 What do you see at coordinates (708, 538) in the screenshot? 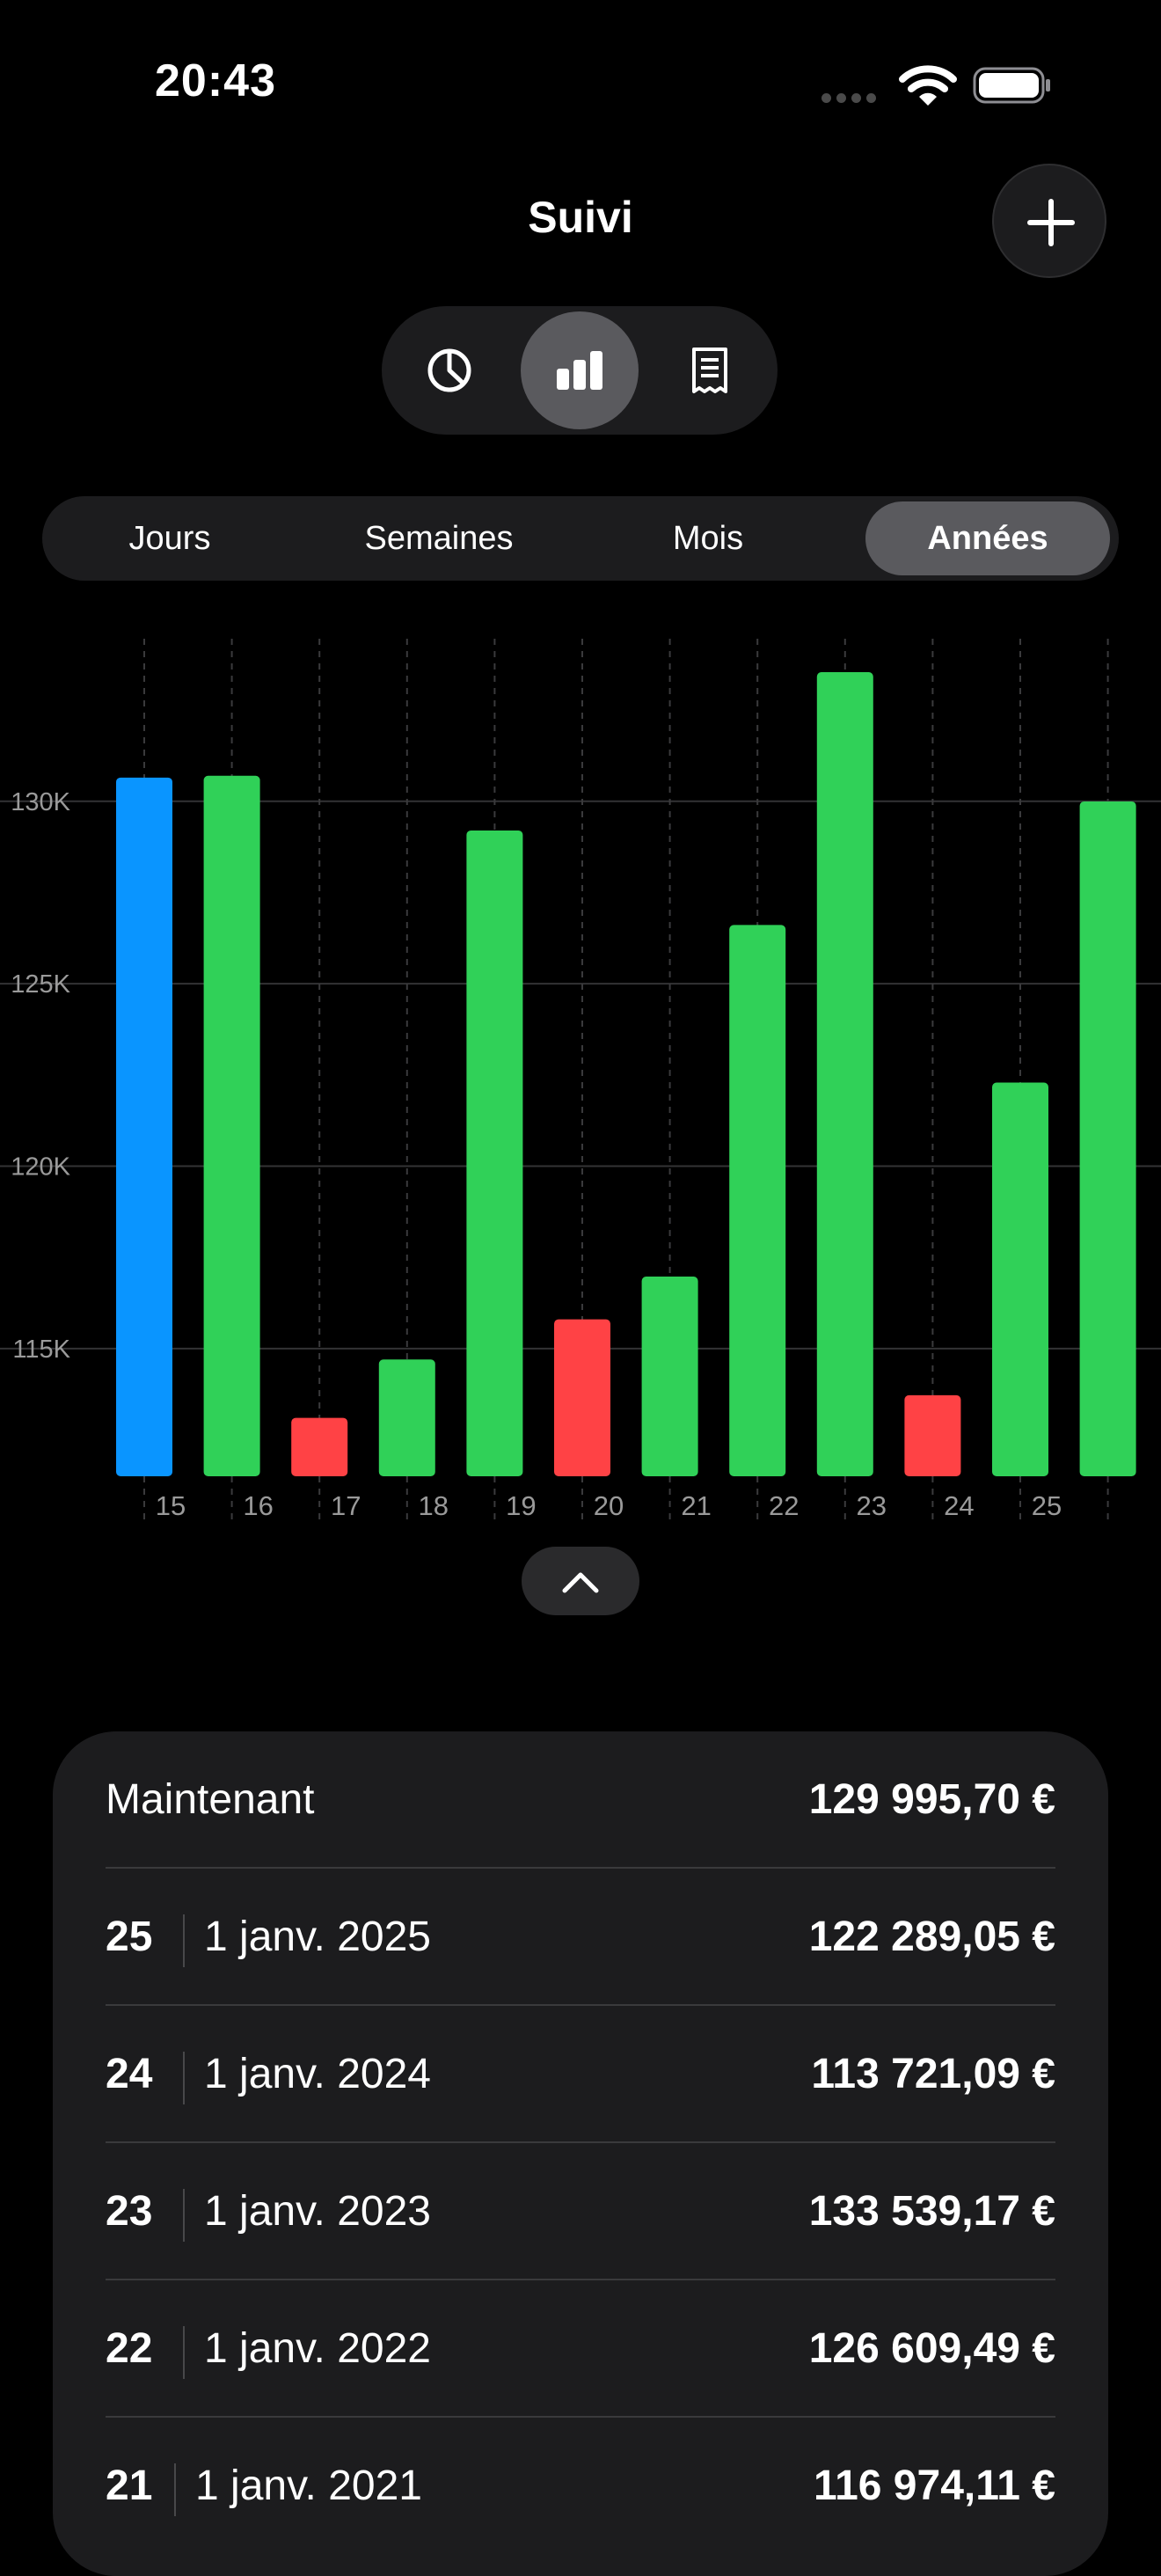
I see `tab-mois: Mois` at bounding box center [708, 538].